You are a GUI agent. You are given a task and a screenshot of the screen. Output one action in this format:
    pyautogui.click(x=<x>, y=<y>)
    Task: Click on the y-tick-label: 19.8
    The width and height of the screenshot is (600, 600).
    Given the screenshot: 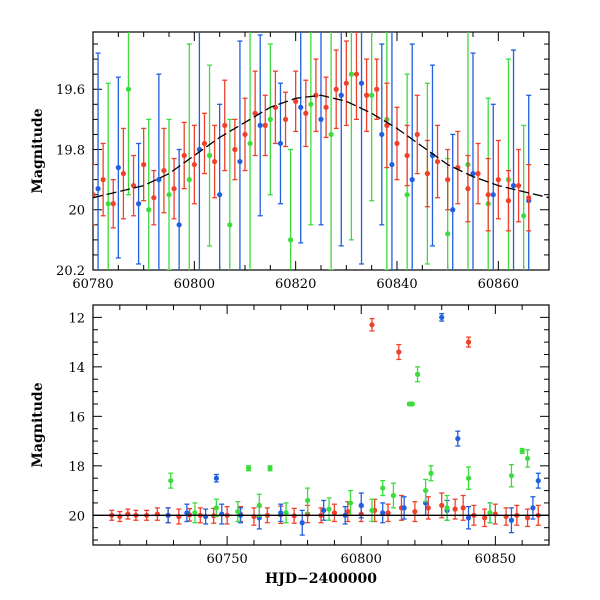 What is the action you would take?
    pyautogui.click(x=70, y=150)
    